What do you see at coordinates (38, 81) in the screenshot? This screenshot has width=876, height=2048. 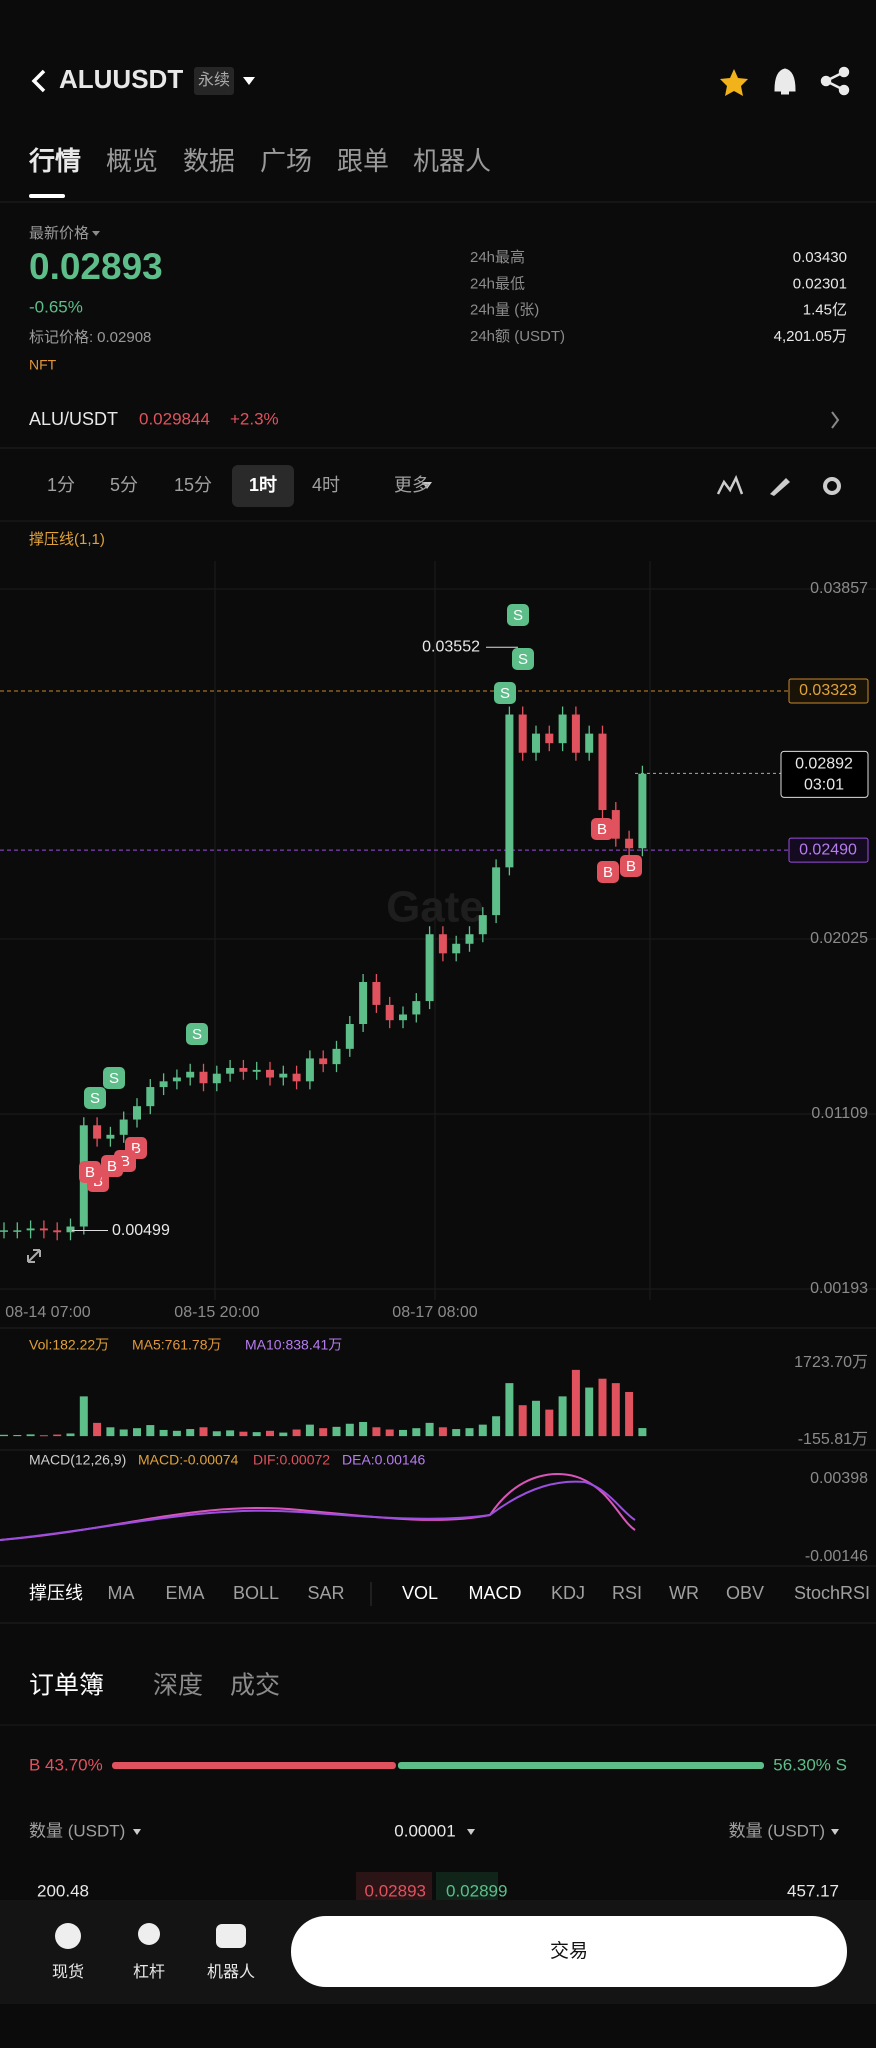 I see `back-button` at bounding box center [38, 81].